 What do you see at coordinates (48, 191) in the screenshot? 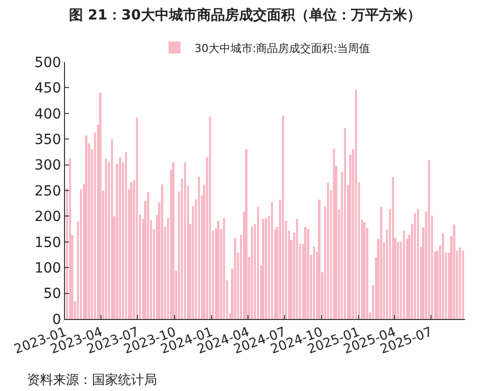
I see `y-tick-label: 250` at bounding box center [48, 191].